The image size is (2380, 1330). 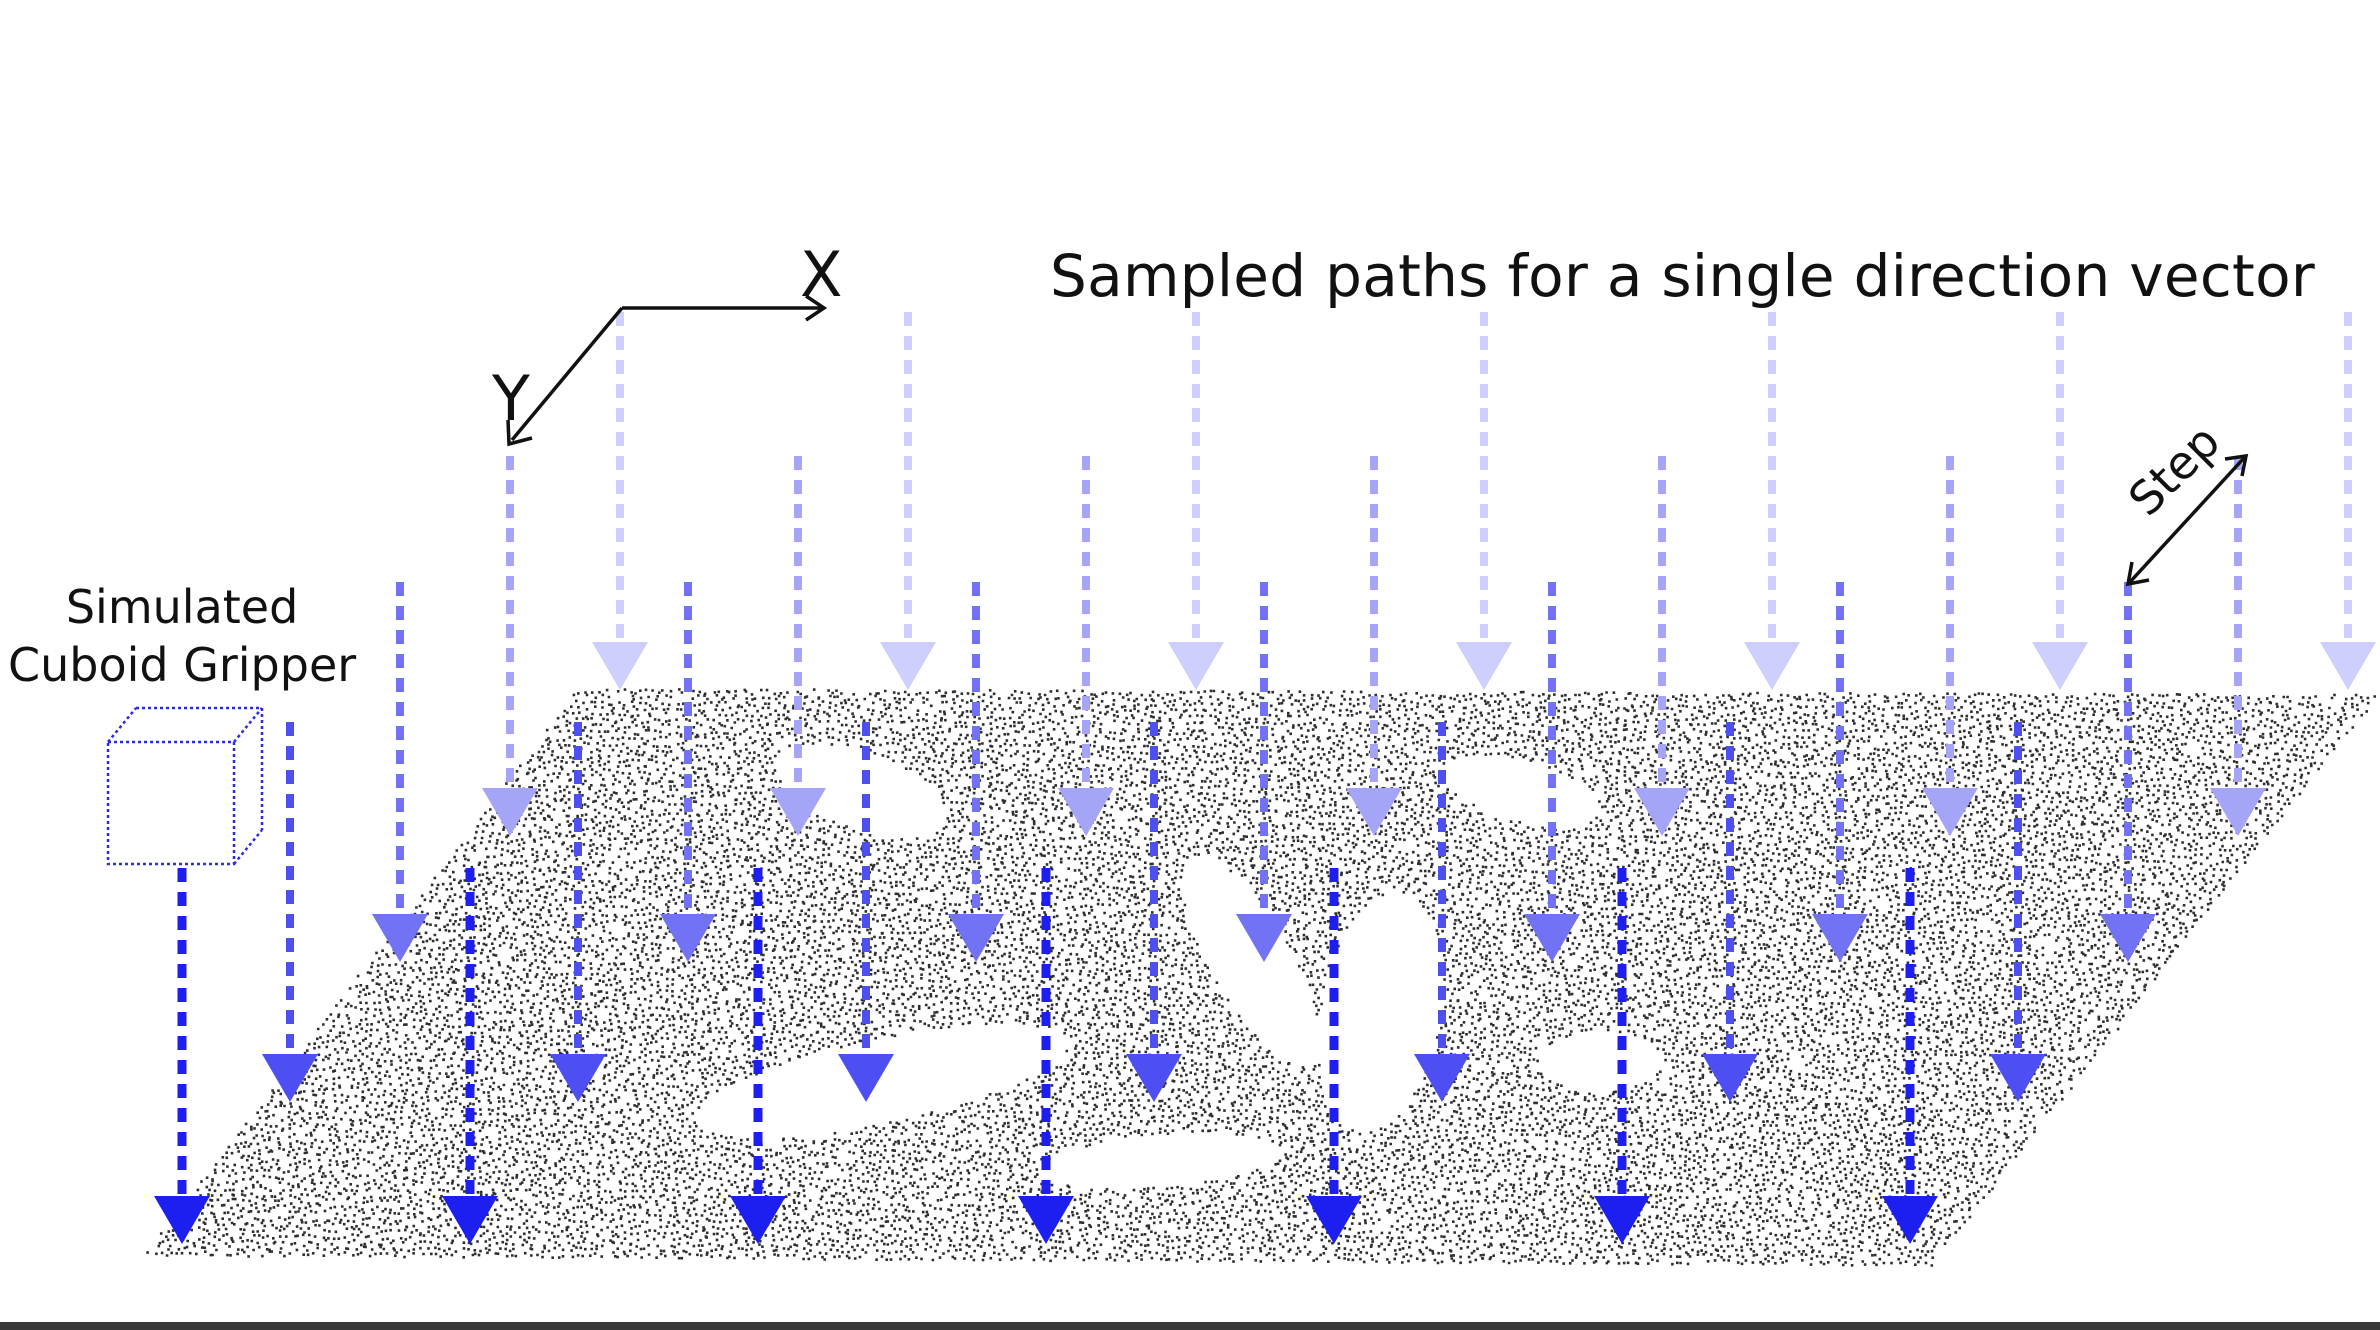 I want to click on gripper-label: Simulated Cuboid Gripper, so click(x=182, y=636).